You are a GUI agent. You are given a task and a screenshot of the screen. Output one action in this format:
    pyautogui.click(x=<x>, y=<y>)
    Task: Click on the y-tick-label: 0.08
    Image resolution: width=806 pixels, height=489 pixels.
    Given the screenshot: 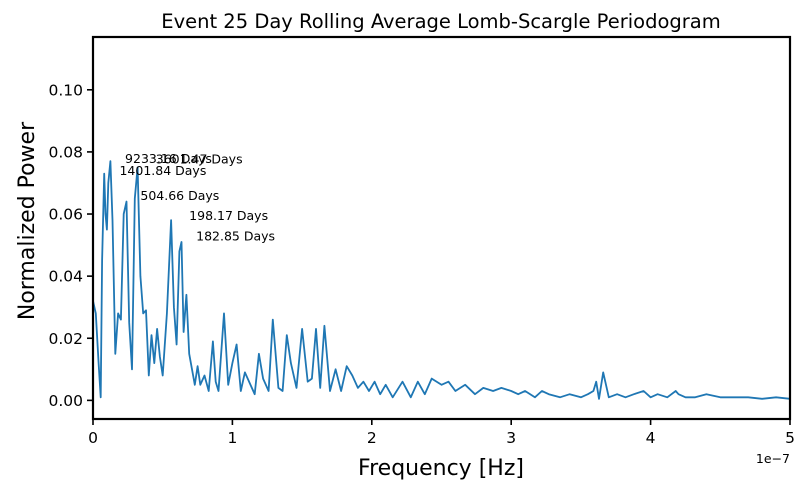 What is the action you would take?
    pyautogui.click(x=65, y=152)
    